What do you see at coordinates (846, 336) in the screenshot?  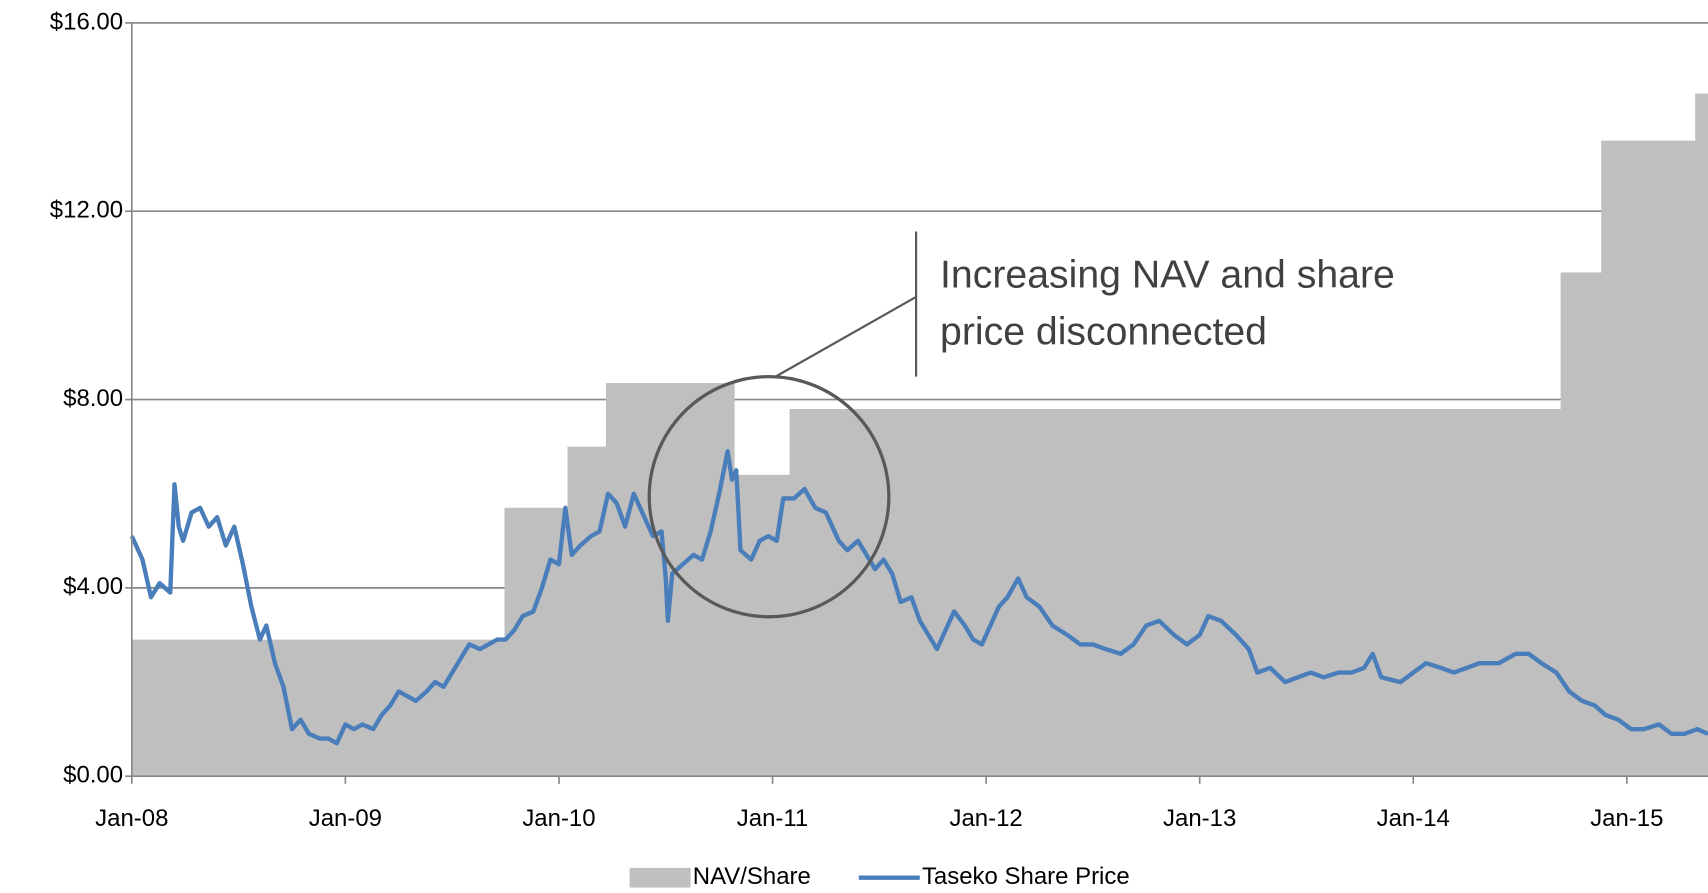 I see `callout-line` at bounding box center [846, 336].